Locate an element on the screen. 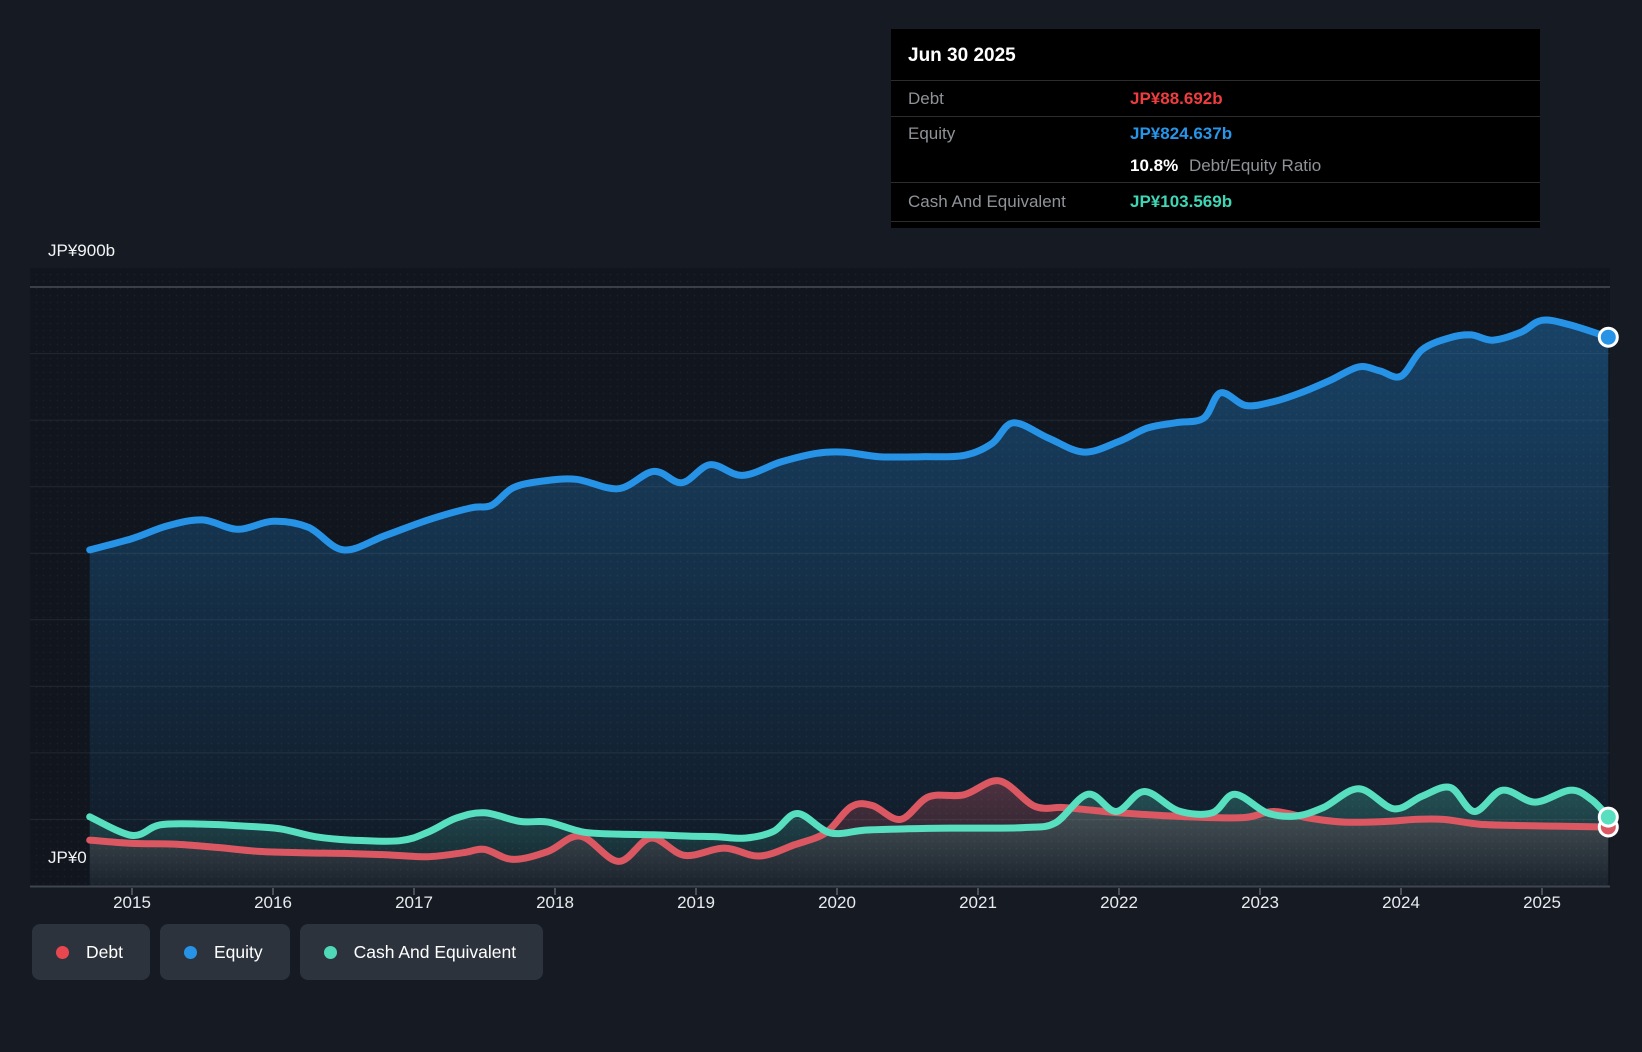 The height and width of the screenshot is (1052, 1642). tooltip-cash-value: JP¥103.569b is located at coordinates (1181, 201).